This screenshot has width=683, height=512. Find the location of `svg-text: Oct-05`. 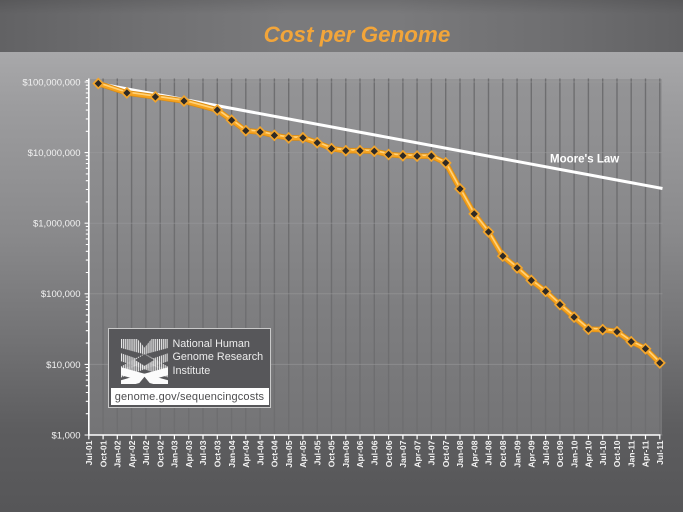

svg-text: Oct-05 is located at coordinates (332, 453).